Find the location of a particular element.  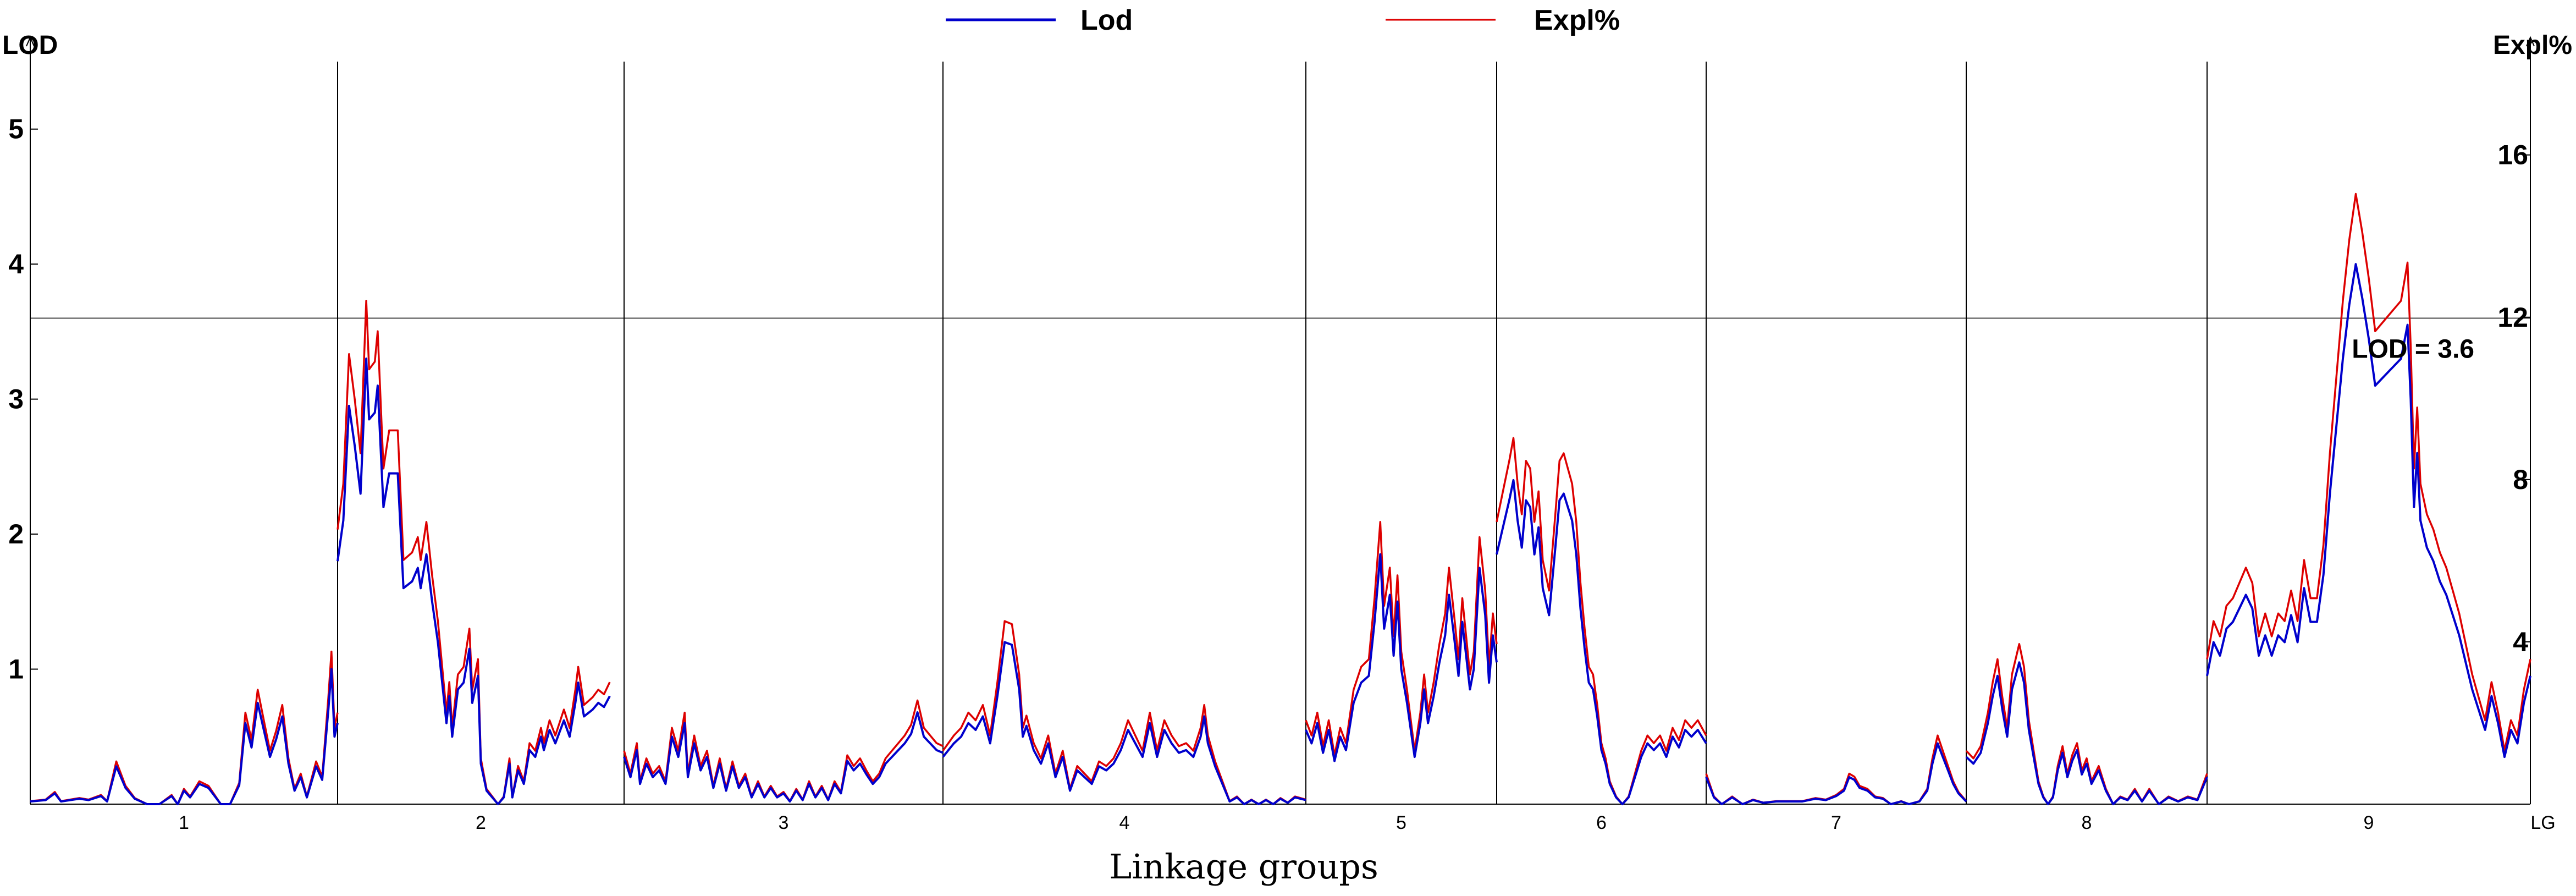

right-tick-label: 8 is located at coordinates (2520, 480).